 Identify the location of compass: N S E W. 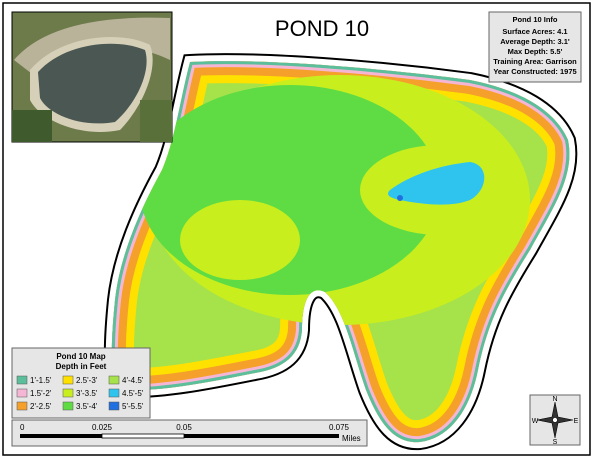
(555, 420).